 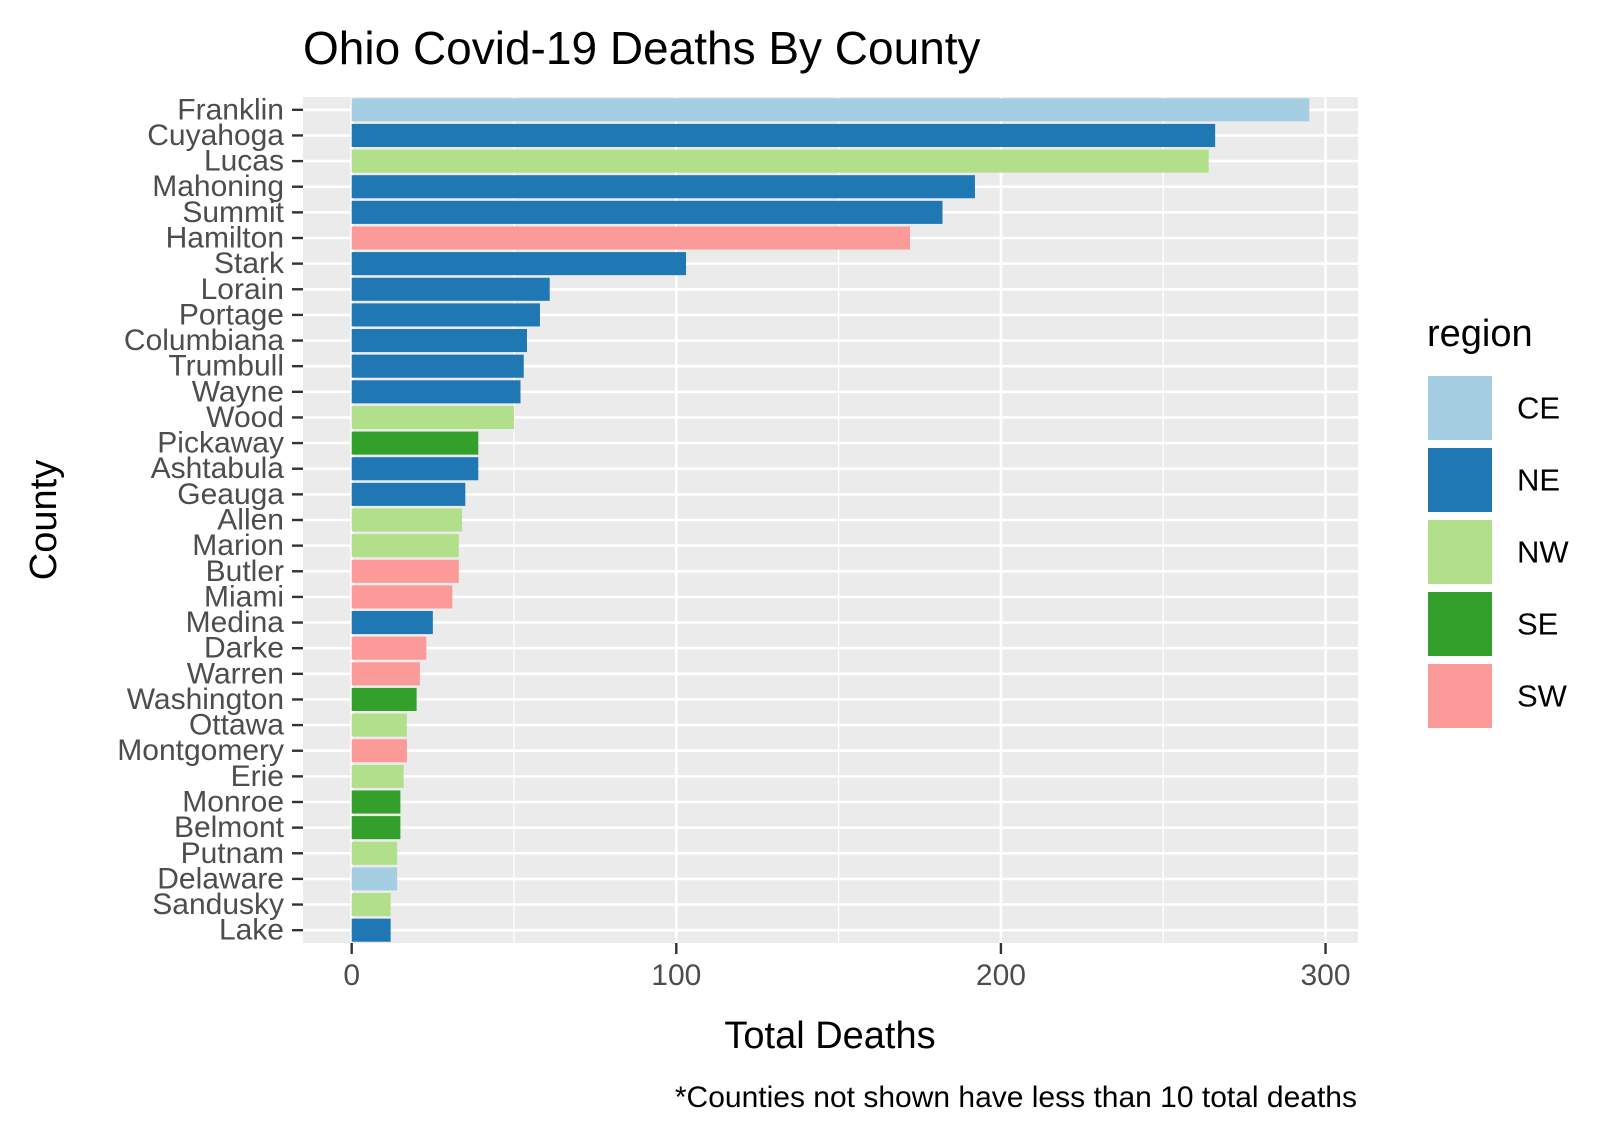 I want to click on y-tick-label: Wood, so click(x=245, y=417).